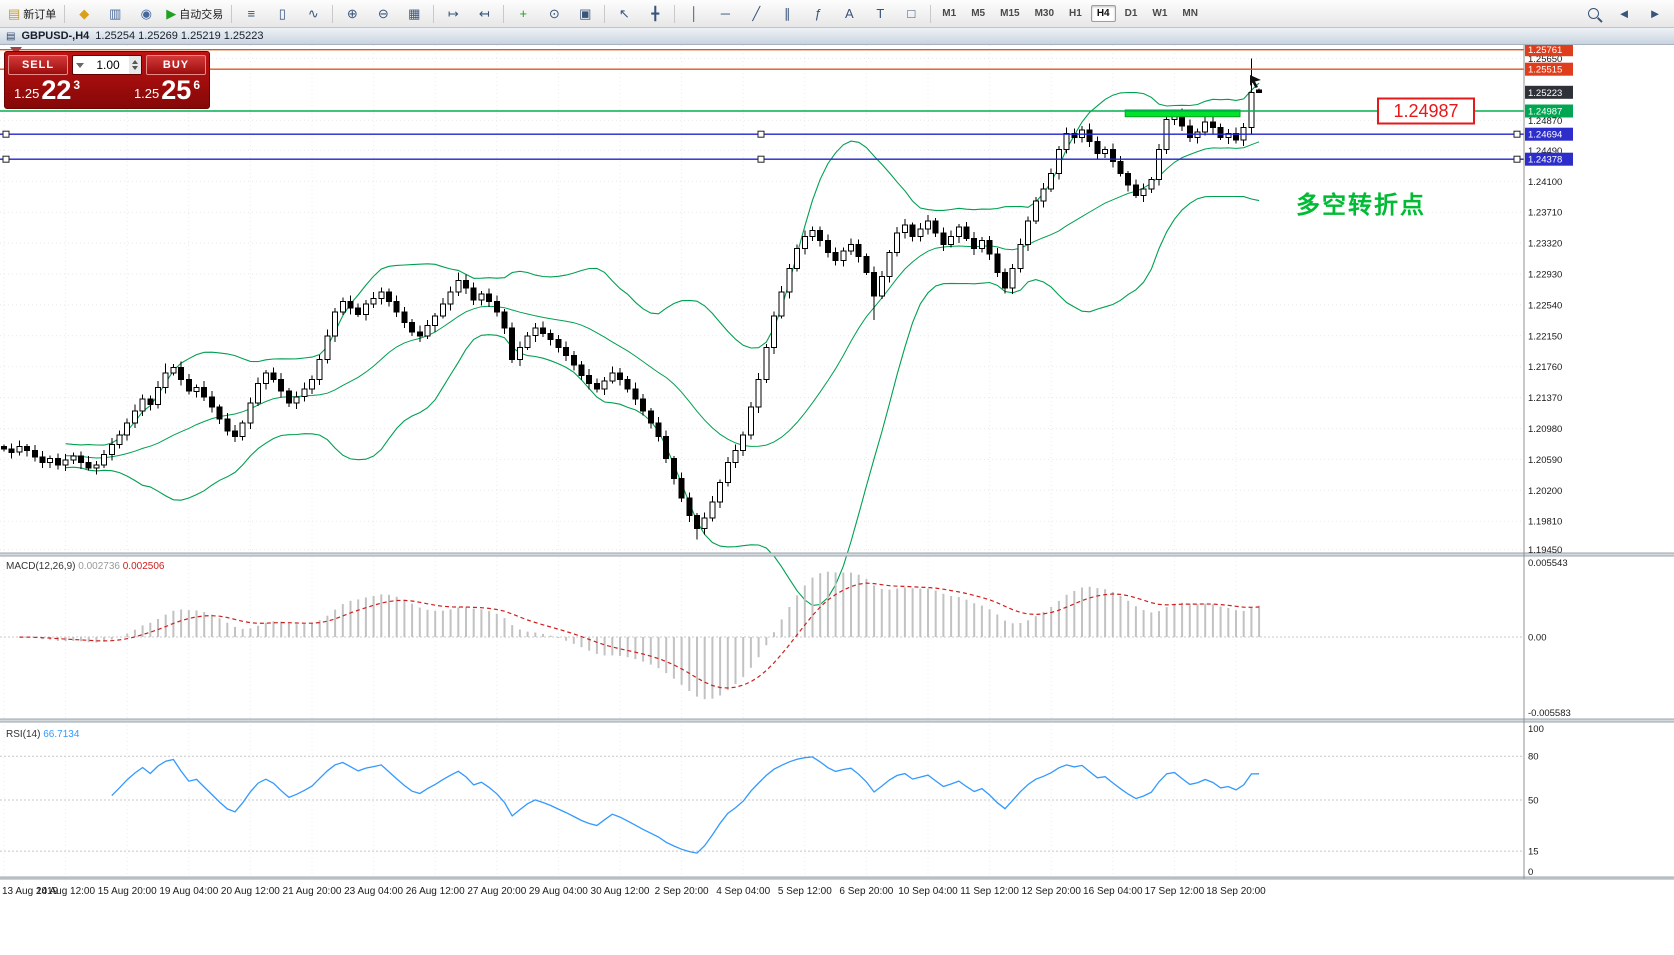 The height and width of the screenshot is (955, 1674). I want to click on fibonacci-button: ƒ, so click(818, 14).